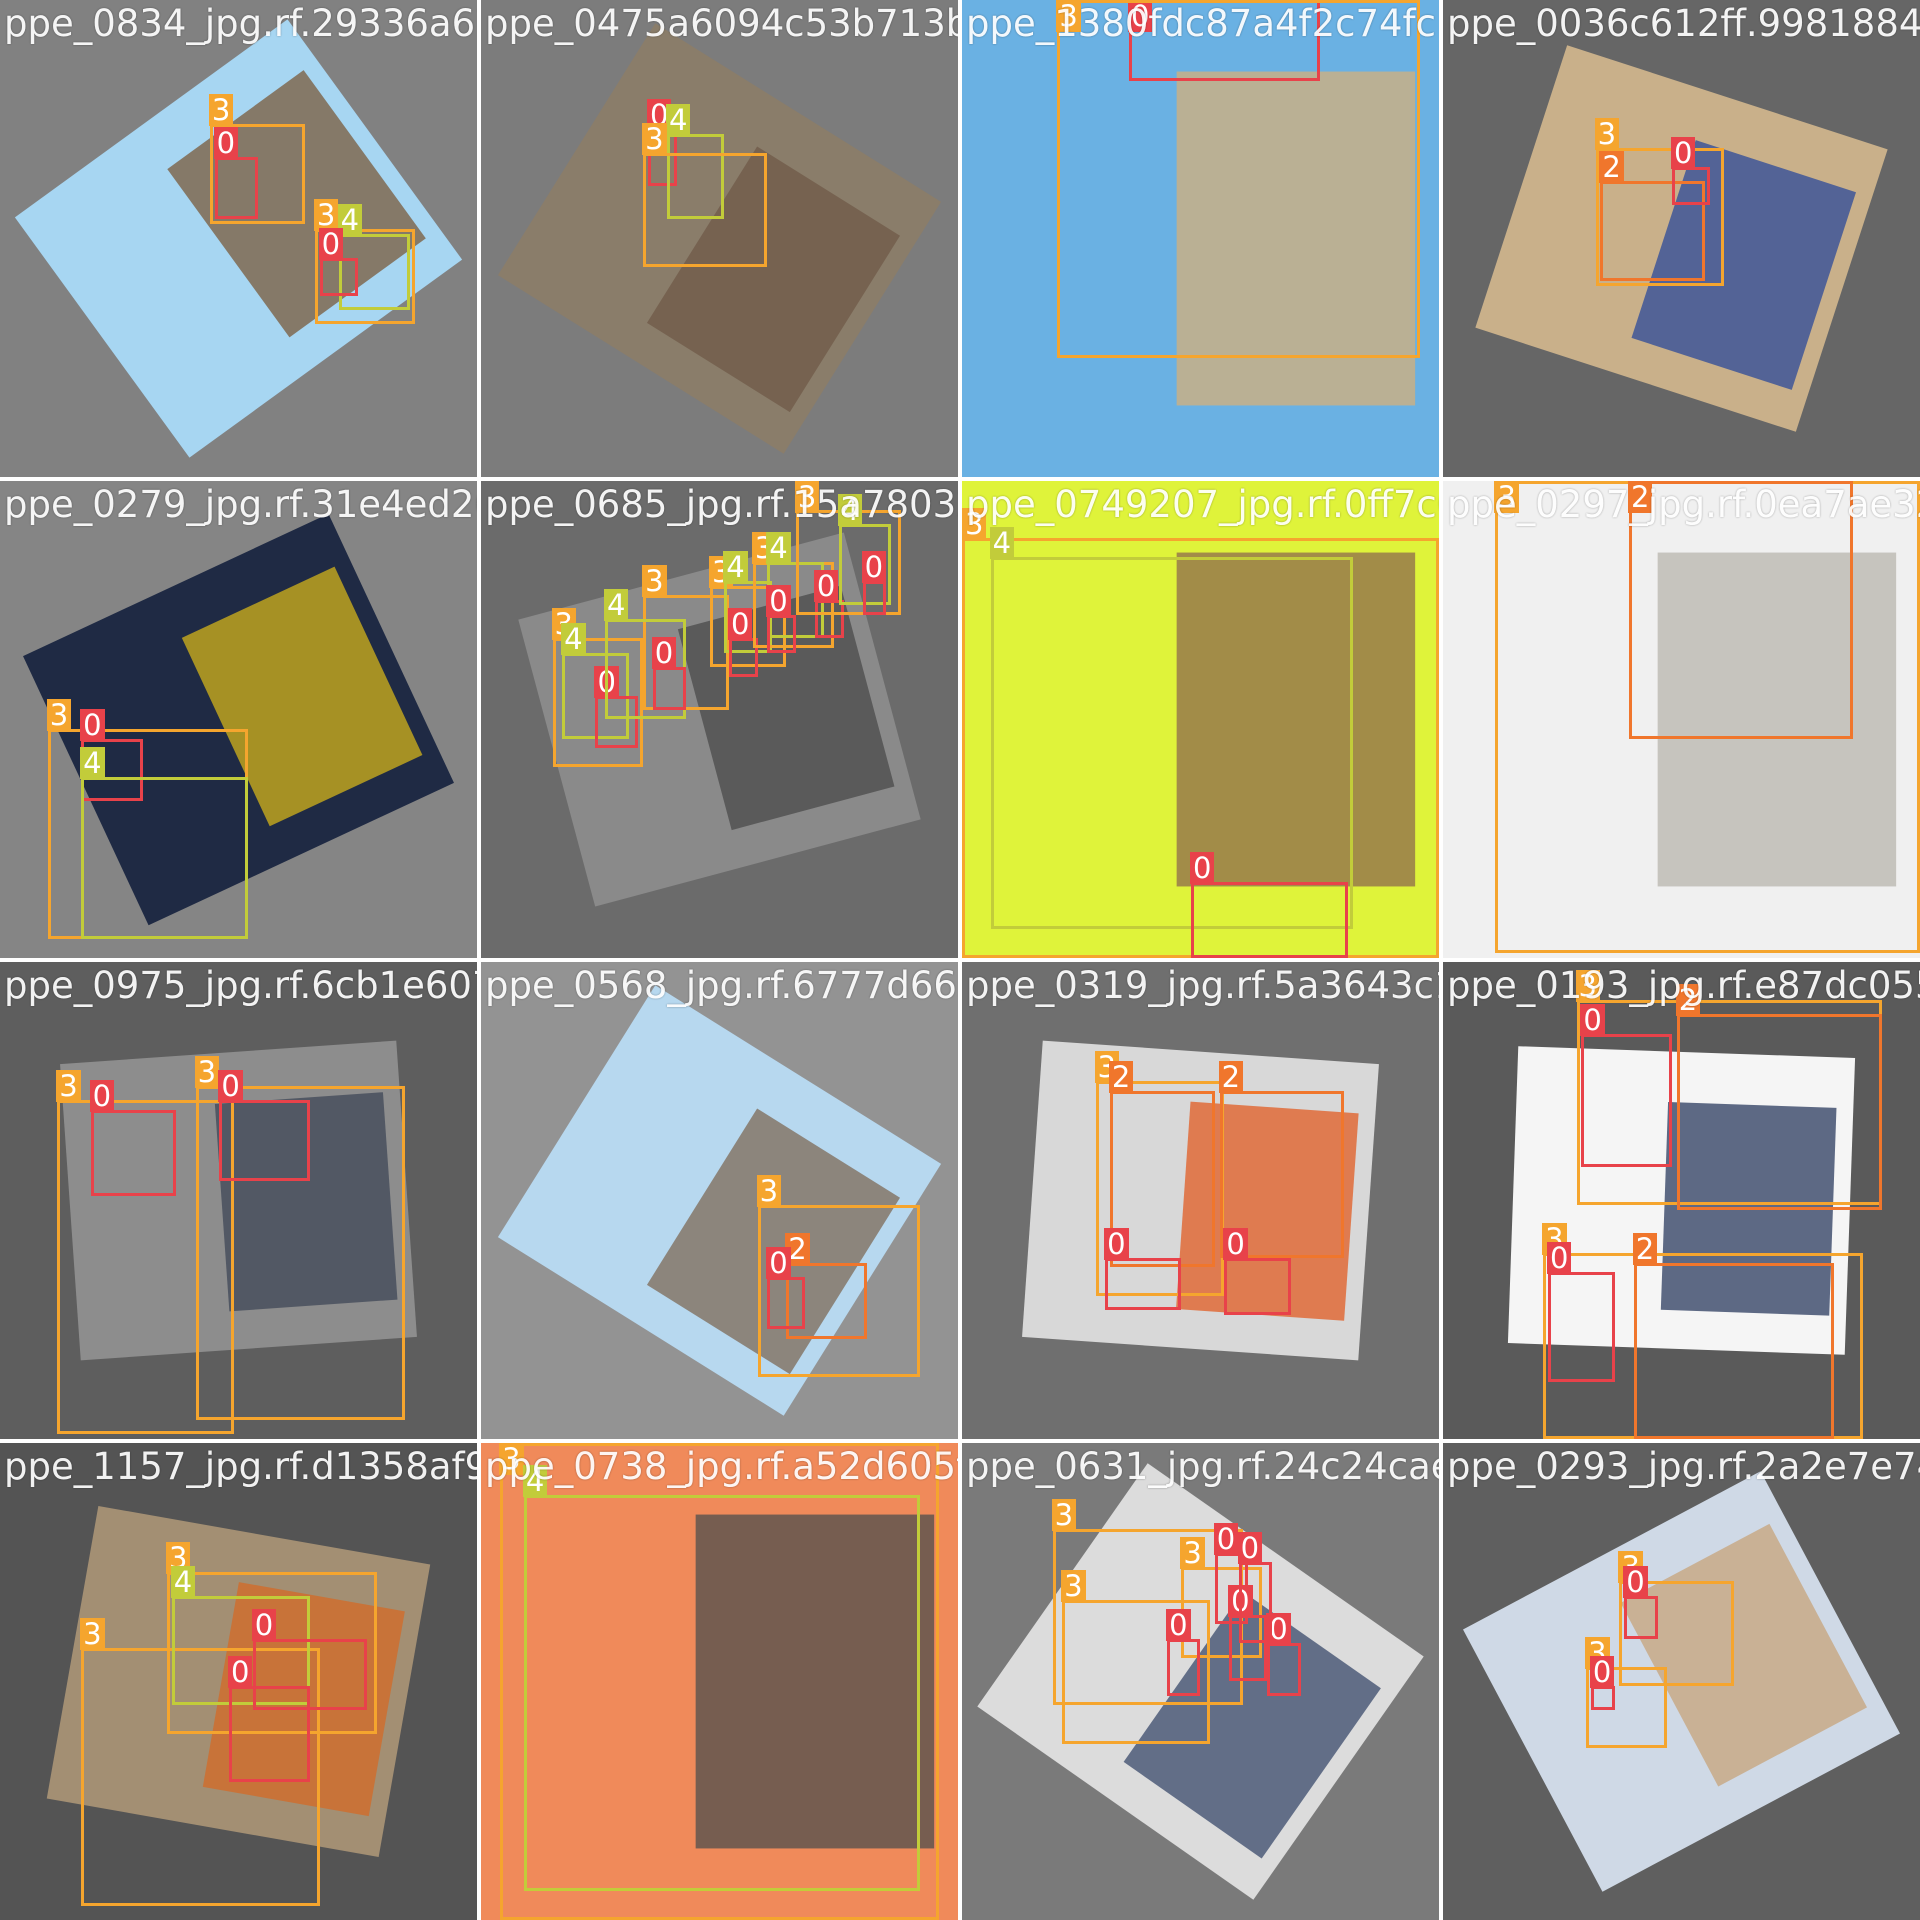  I want to click on image-tile: 3 4 ppe_0738_jpg.rf.a52d605fd, so click(719, 1681).